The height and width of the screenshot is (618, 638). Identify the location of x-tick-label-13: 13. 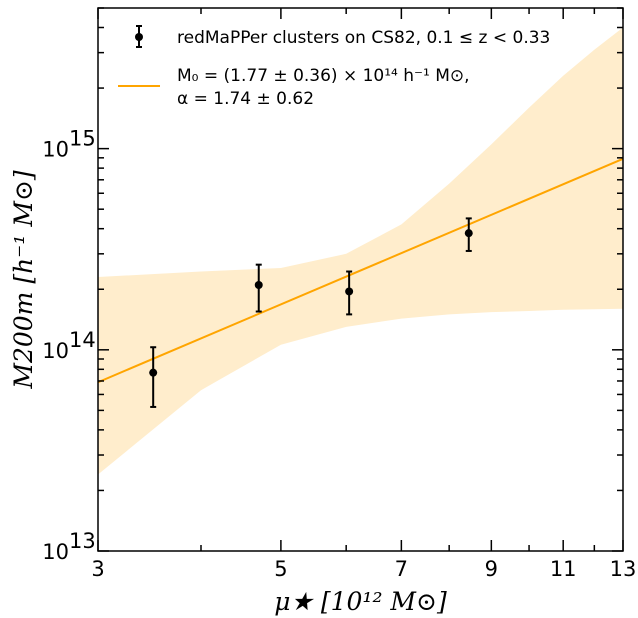
(623, 569).